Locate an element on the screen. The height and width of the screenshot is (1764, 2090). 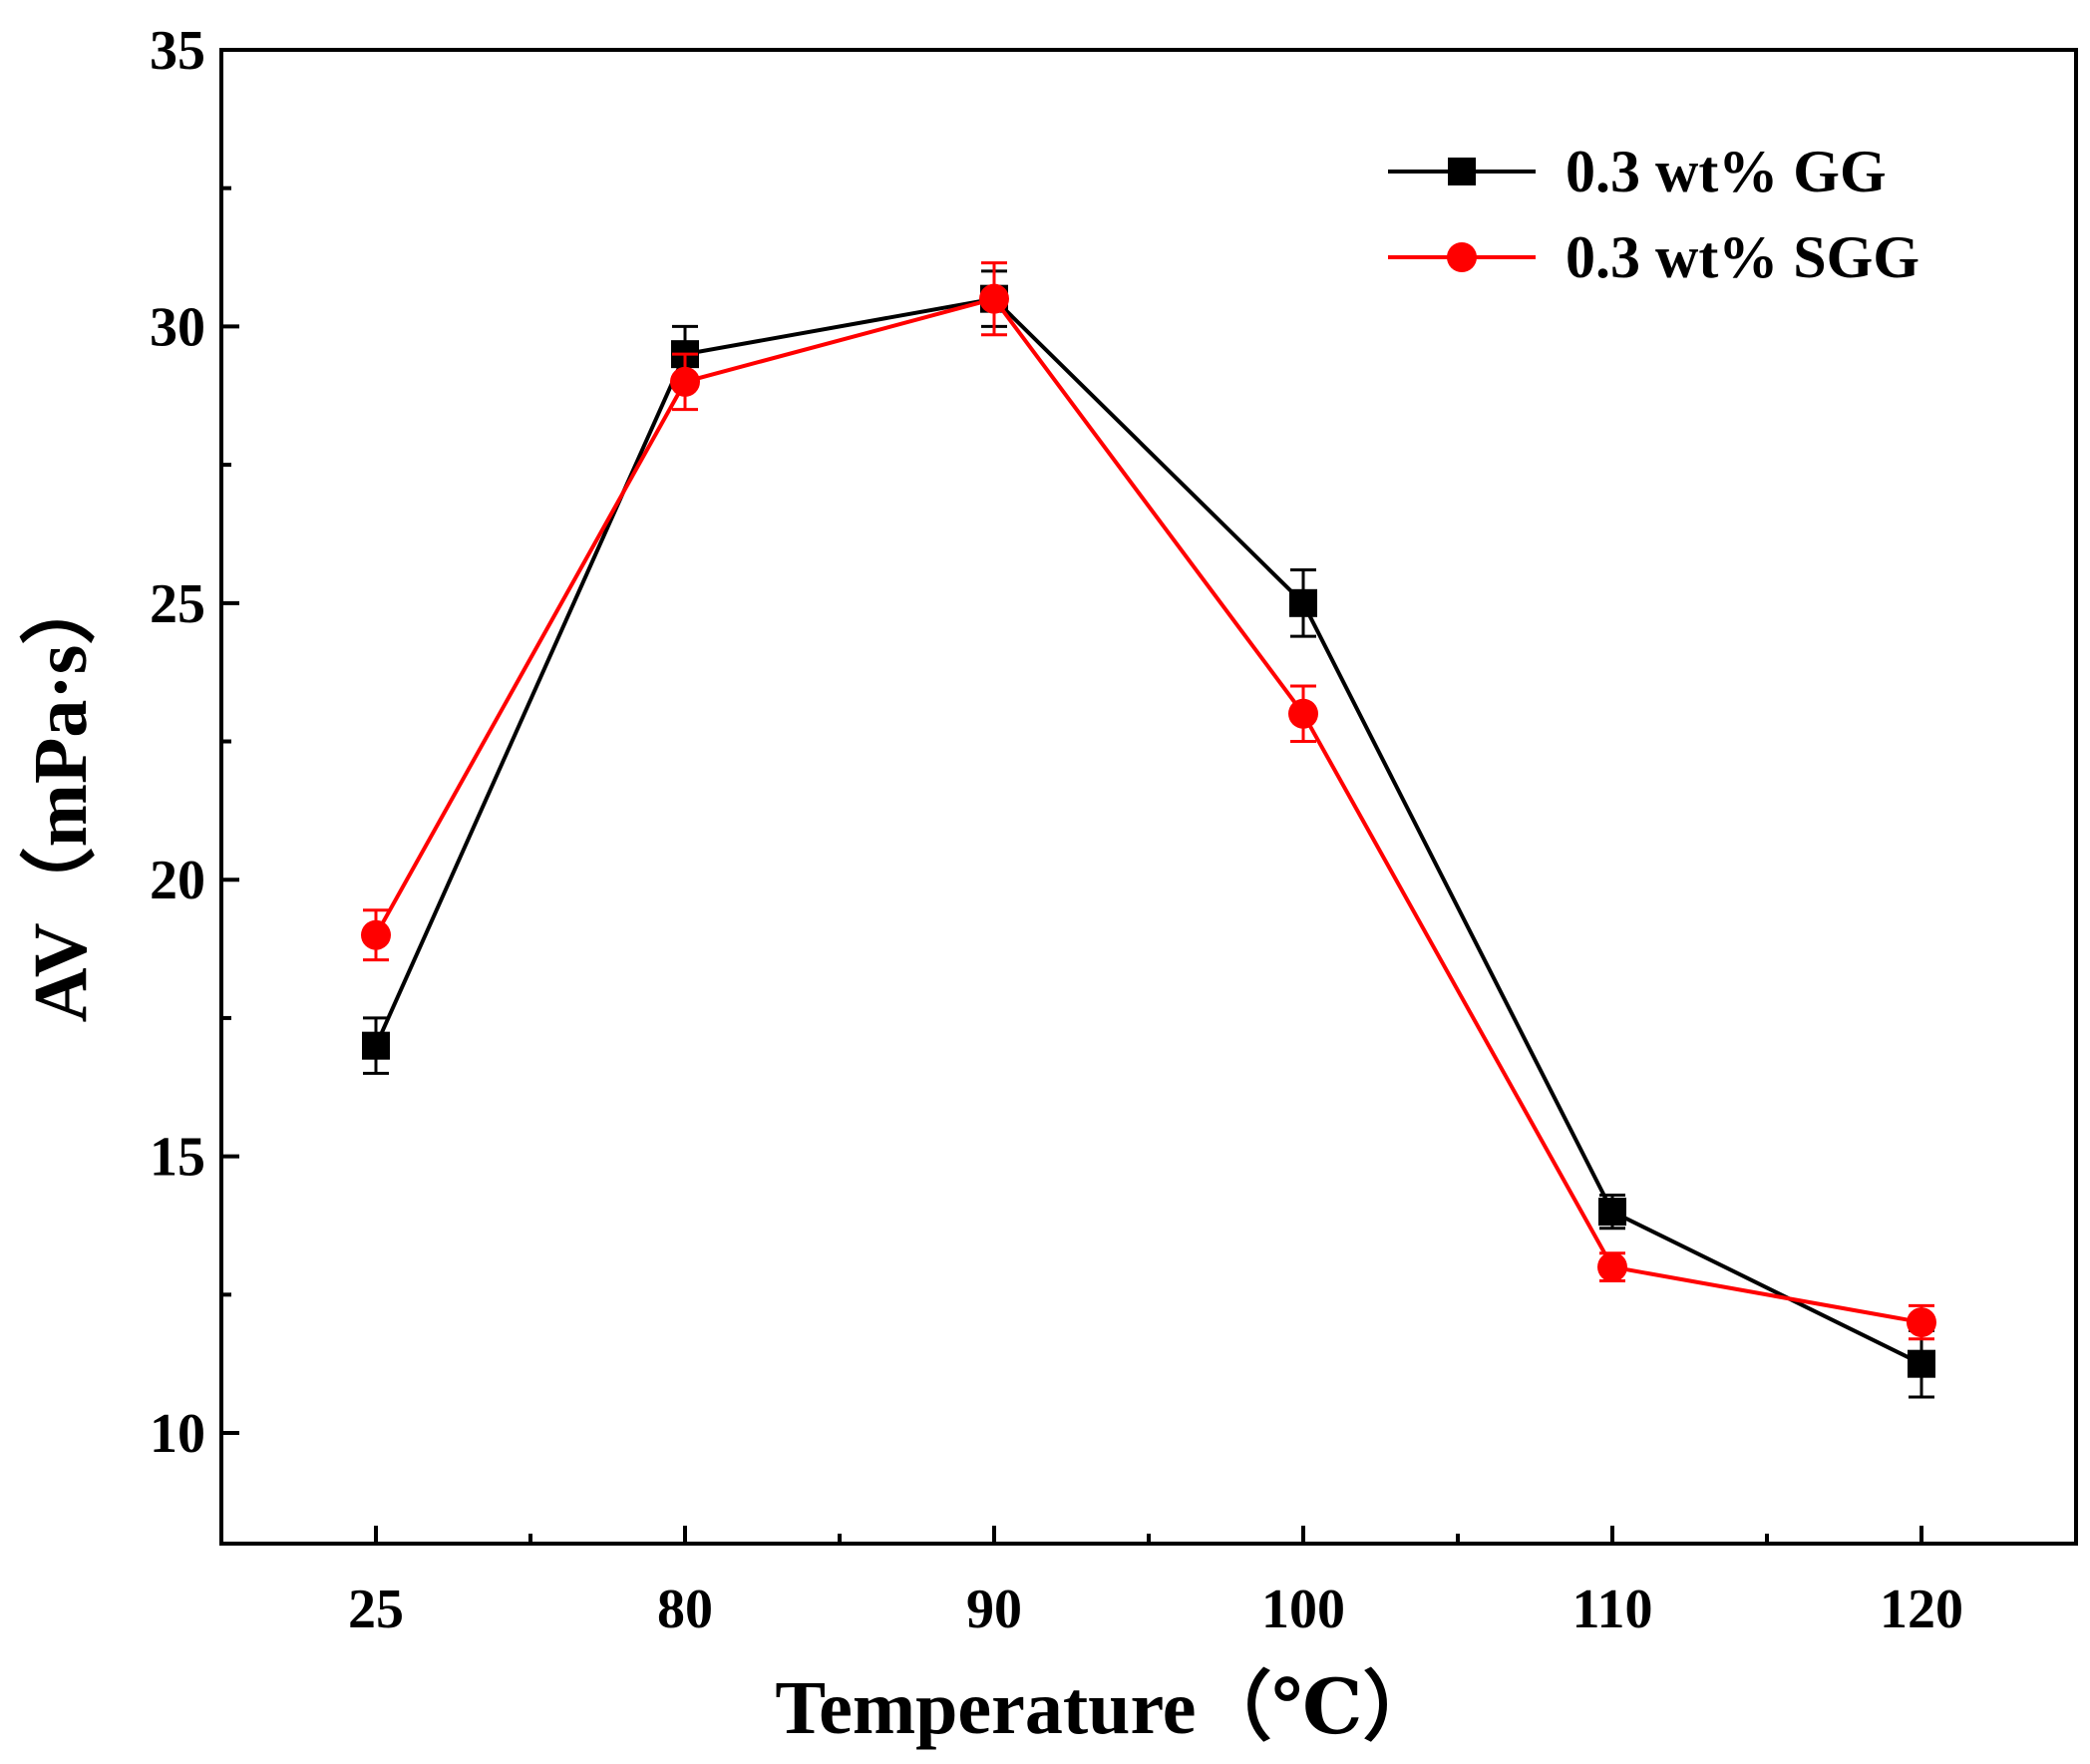
x-tick-label: 120 is located at coordinates (1921, 1609).